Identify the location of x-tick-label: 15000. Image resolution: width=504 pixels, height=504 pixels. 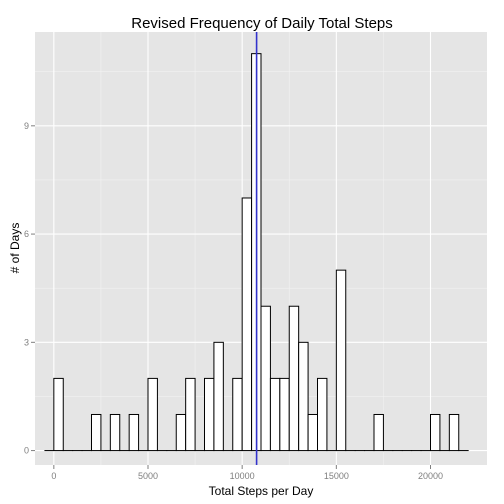
(336, 476).